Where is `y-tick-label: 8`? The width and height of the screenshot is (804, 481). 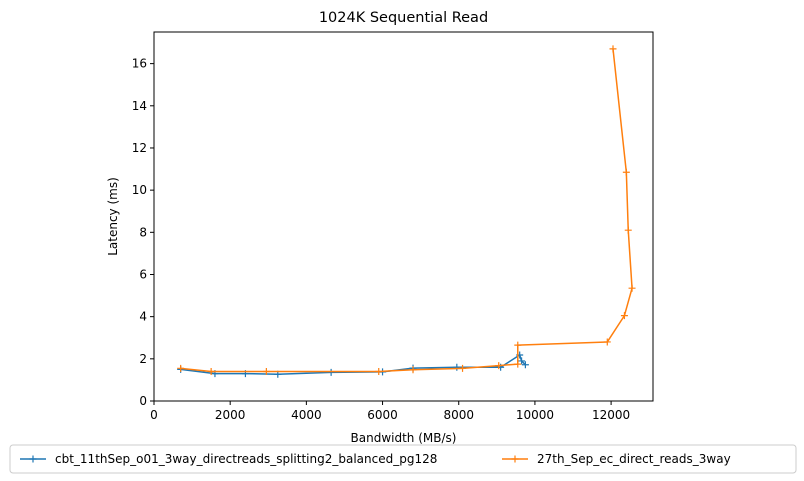
y-tick-label: 8 is located at coordinates (143, 232).